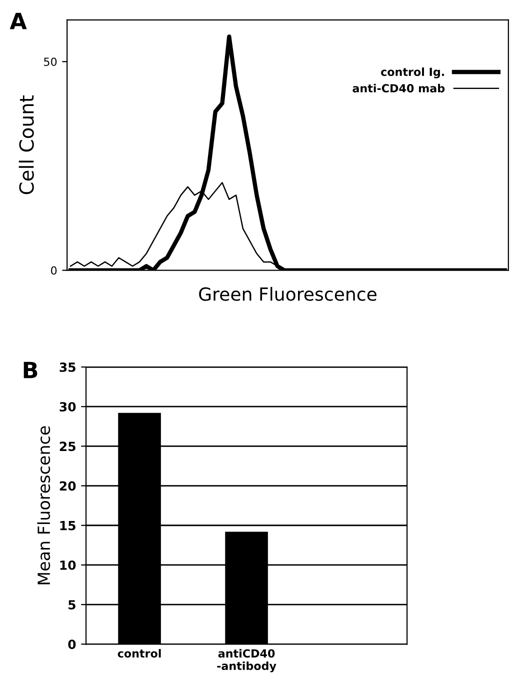 This screenshot has height=686, width=512. Describe the element at coordinates (31, 370) in the screenshot. I see `chart-title: B` at that location.